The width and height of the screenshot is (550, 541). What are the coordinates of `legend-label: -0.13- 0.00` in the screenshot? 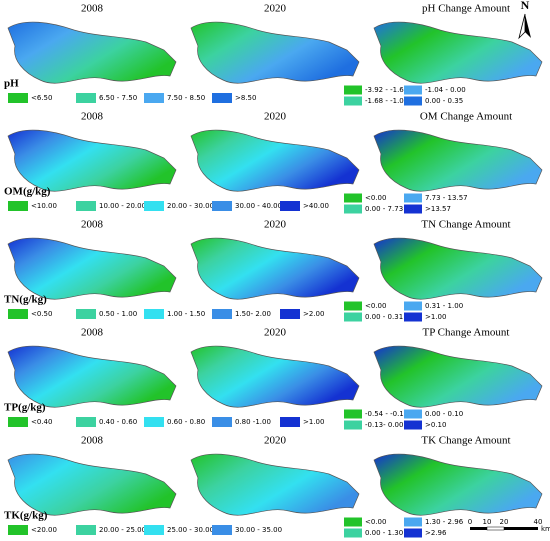 It's located at (384, 425).